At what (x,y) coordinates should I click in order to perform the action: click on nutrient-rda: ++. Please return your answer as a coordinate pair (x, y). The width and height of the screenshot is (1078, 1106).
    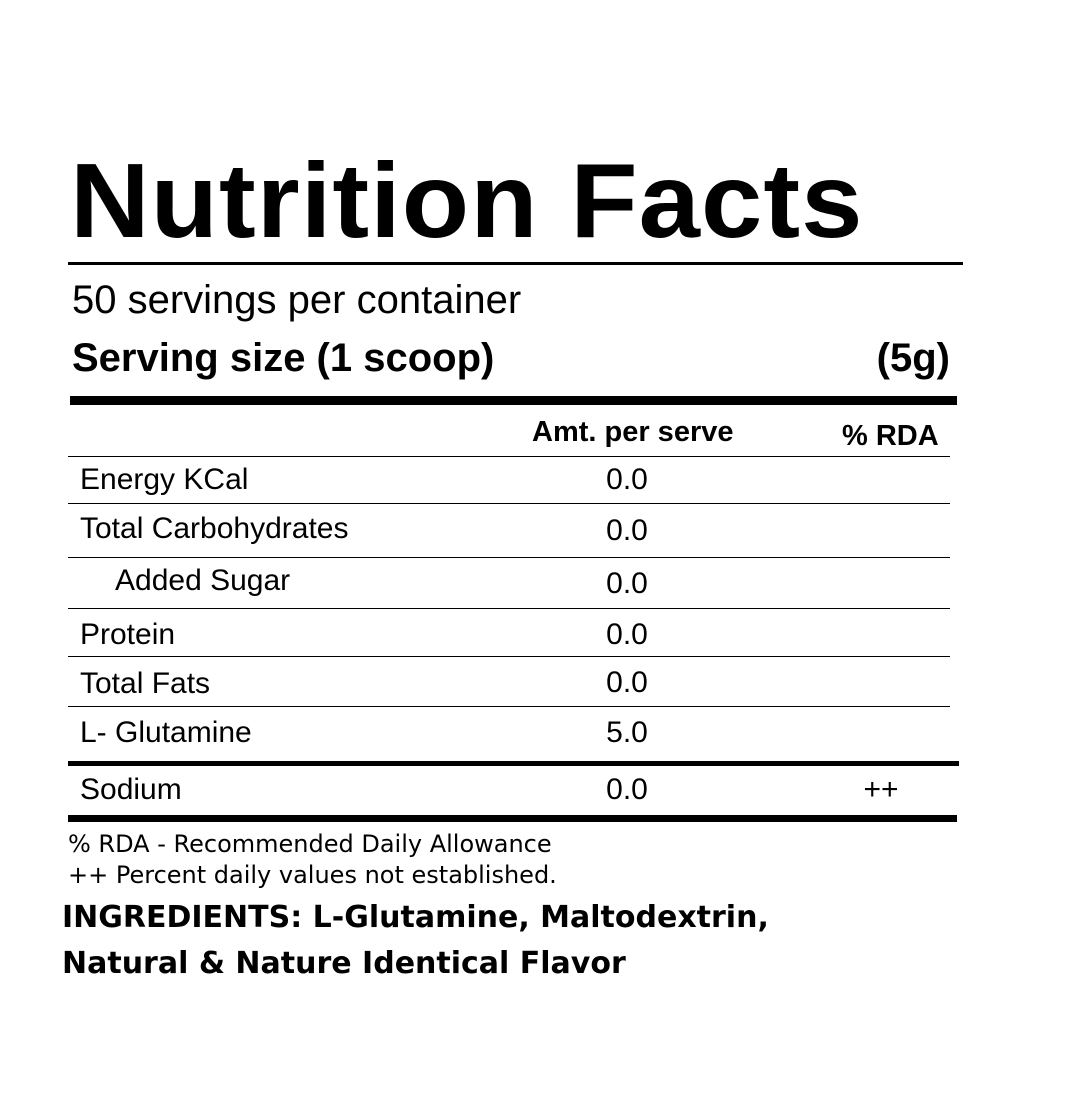
    Looking at the image, I should click on (881, 789).